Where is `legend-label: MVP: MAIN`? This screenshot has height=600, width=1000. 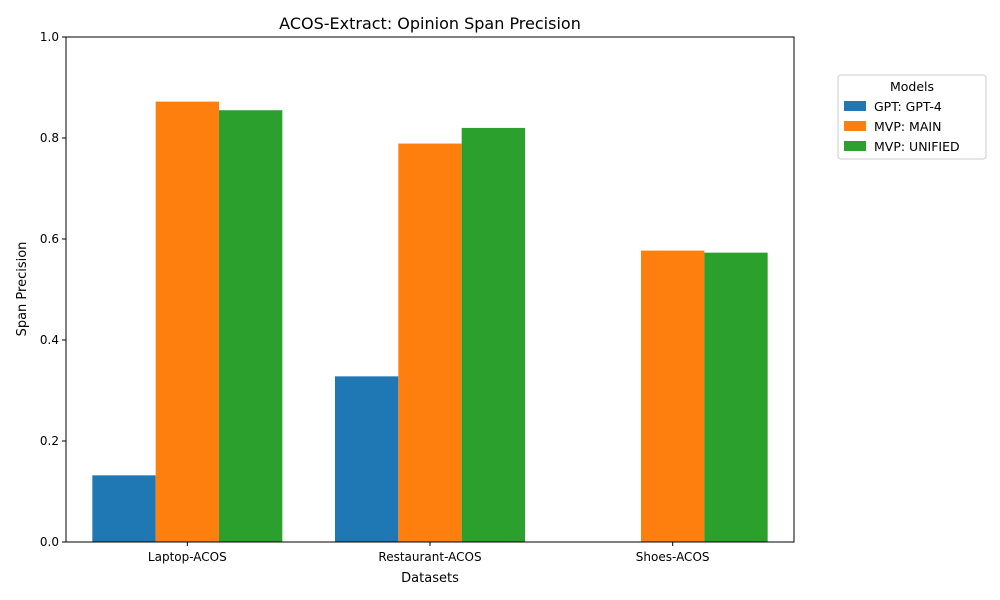 legend-label: MVP: MAIN is located at coordinates (907, 126).